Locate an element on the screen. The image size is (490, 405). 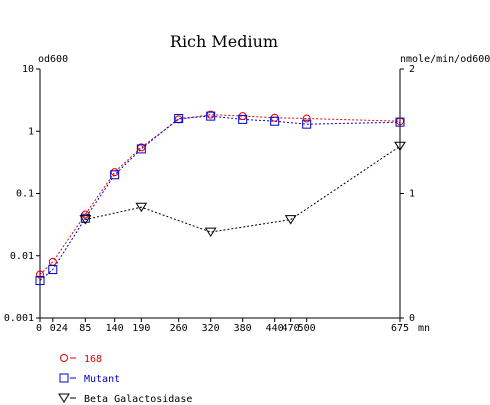
y-right-tick-label: 1 is located at coordinates (412, 194).